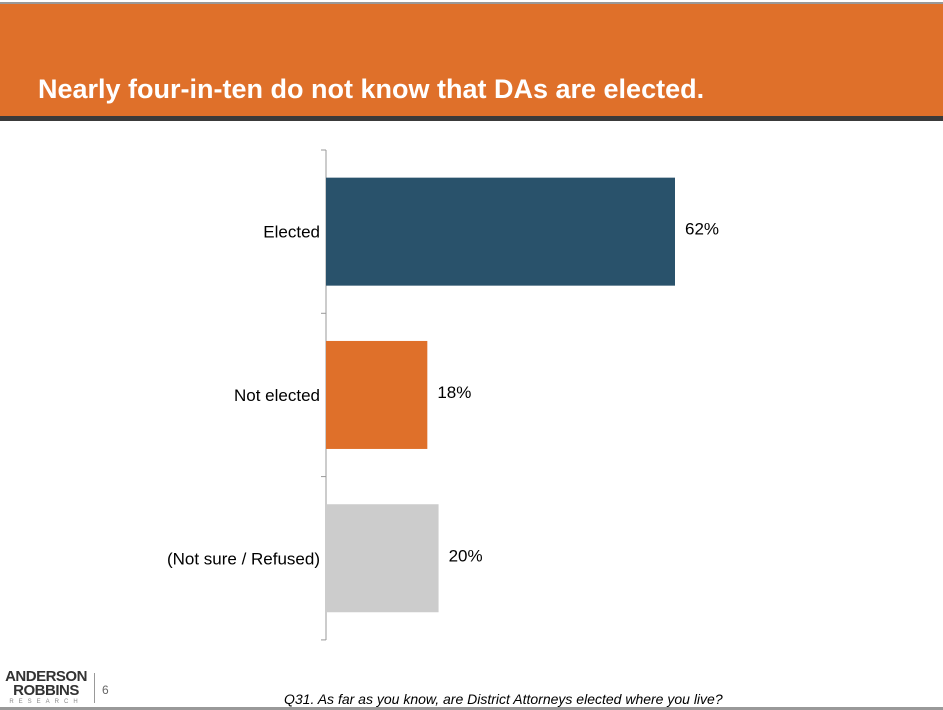  What do you see at coordinates (105, 690) in the screenshot?
I see `page-number: 6` at bounding box center [105, 690].